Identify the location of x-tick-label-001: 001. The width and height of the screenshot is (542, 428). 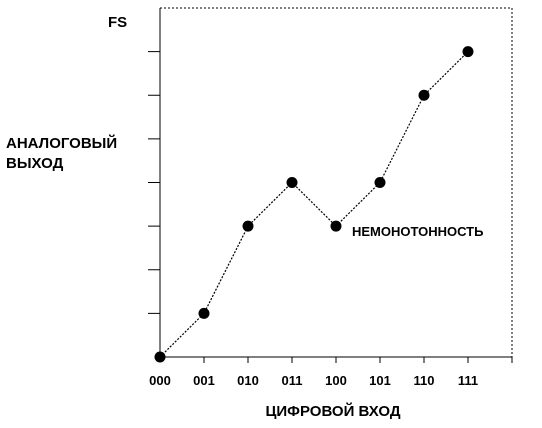
(204, 380).